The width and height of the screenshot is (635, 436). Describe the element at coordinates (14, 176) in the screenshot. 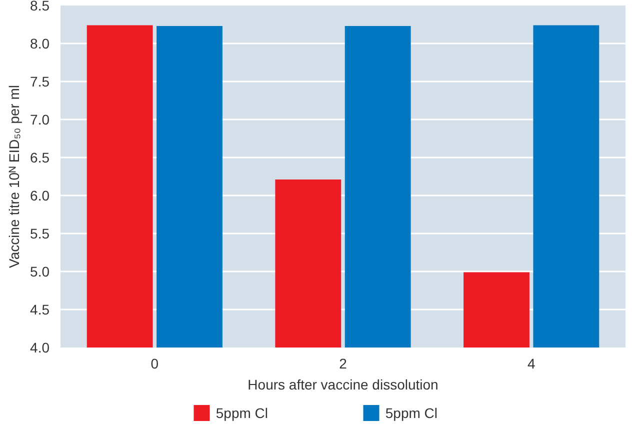

I see `y-axis-title: Vaccine titre 10ᴺ EID₅₀ per ml` at that location.